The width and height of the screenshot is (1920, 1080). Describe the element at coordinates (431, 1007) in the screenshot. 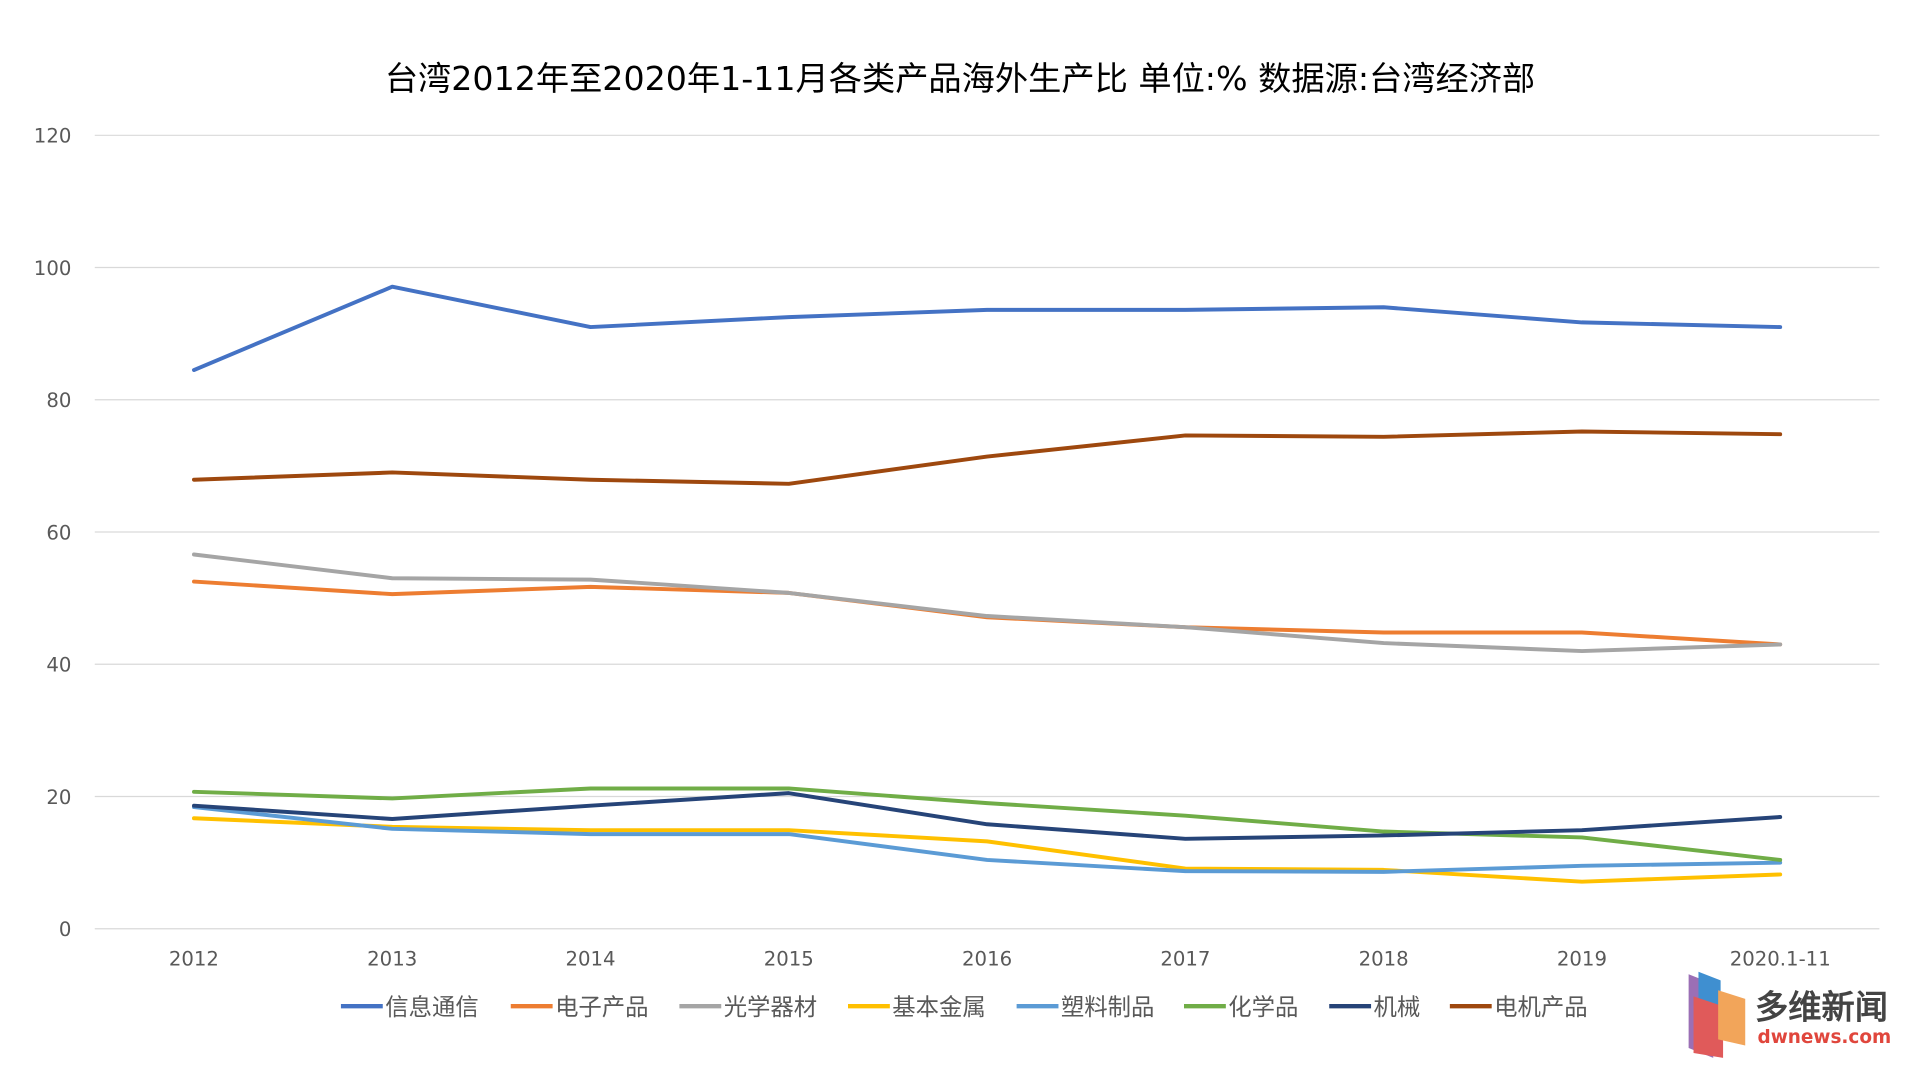

I see `legend-label: 信息通信` at that location.